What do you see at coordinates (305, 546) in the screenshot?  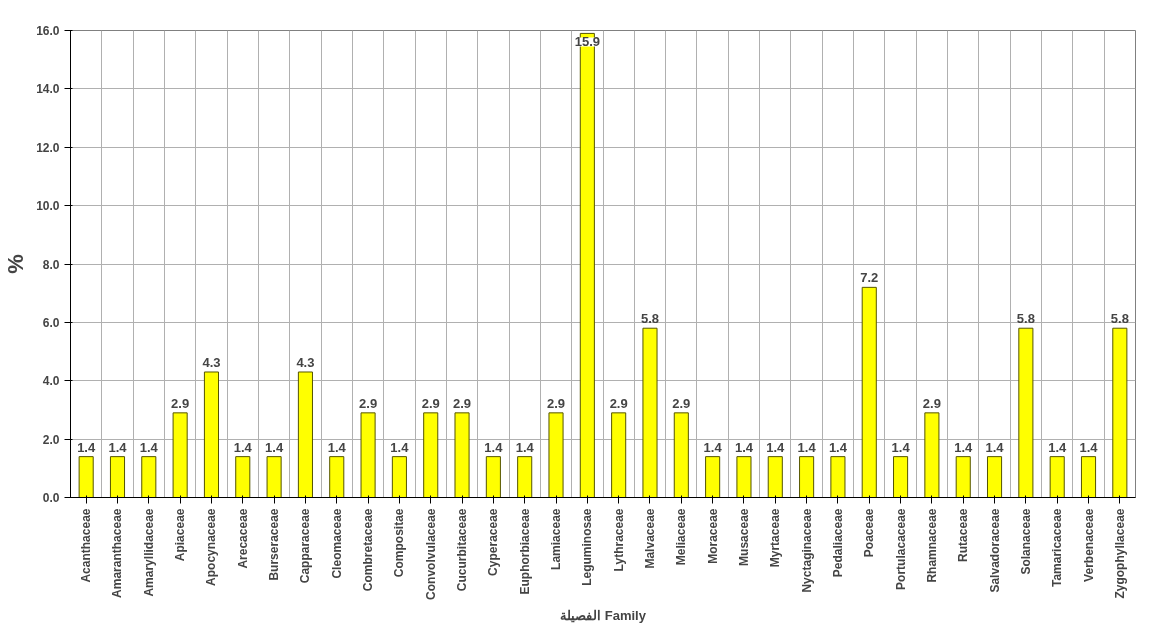 I see `x-tick-label: Capparaceae` at bounding box center [305, 546].